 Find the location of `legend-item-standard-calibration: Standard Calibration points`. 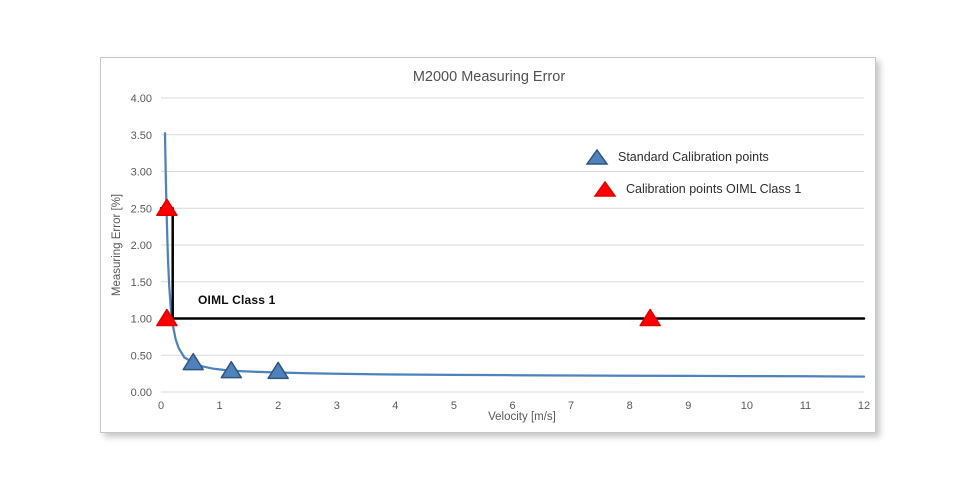

legend-item-standard-calibration: Standard Calibration points is located at coordinates (692, 157).